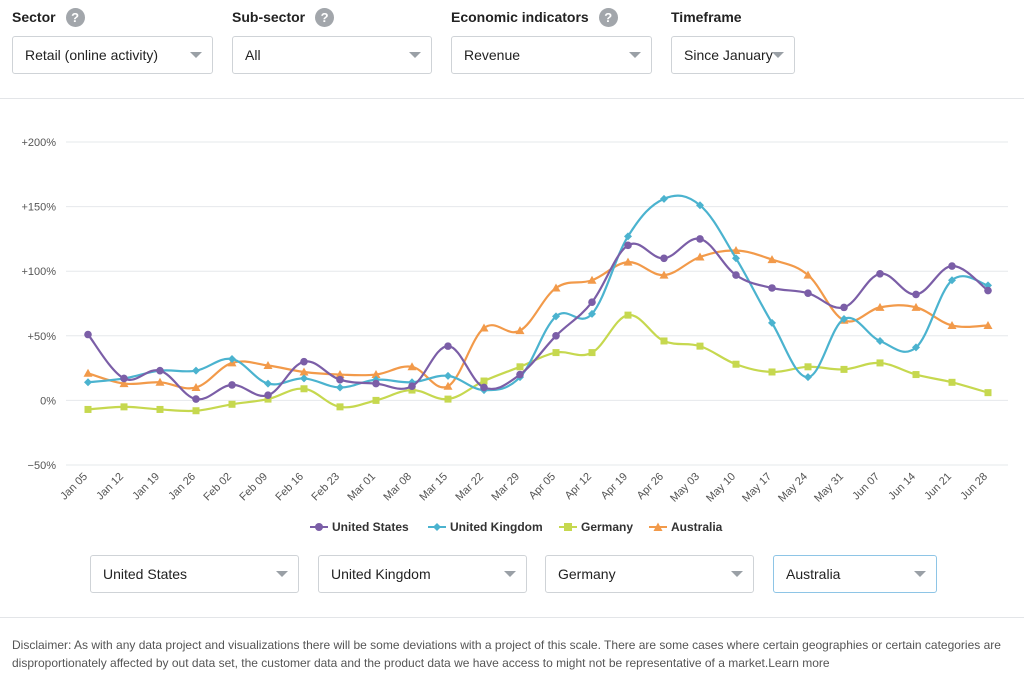 Image resolution: width=1024 pixels, height=677 pixels. Describe the element at coordinates (469, 487) in the screenshot. I see `x-tick-label: Mar 22` at that location.